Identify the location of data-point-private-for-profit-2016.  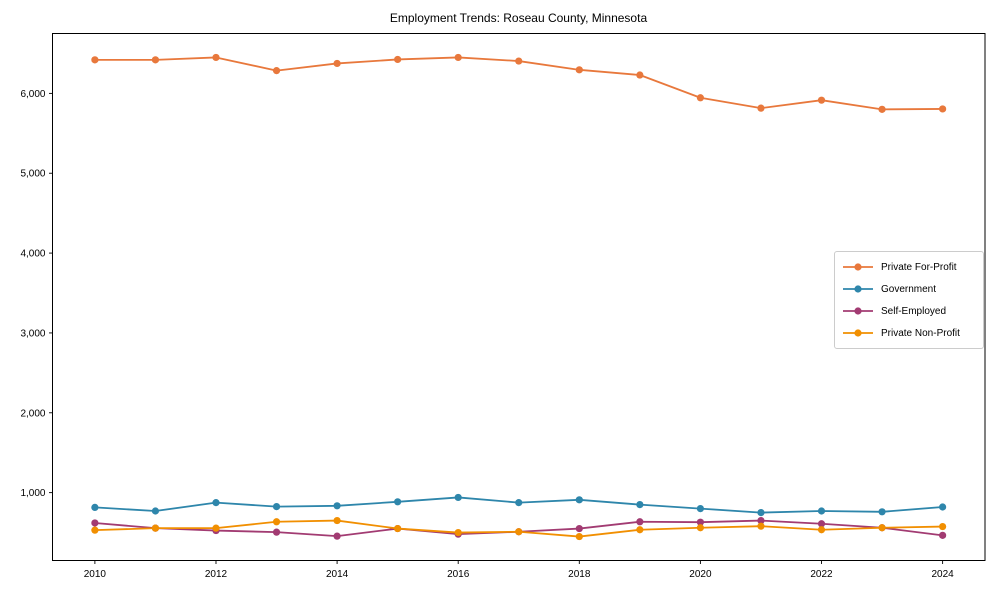
(458, 57).